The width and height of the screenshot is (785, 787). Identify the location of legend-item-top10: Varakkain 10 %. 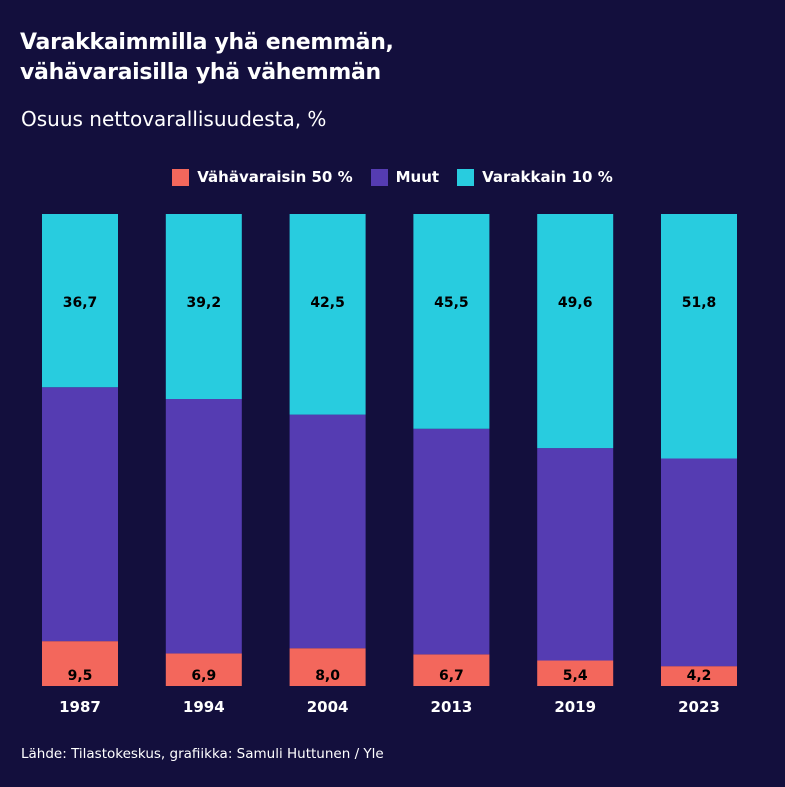
(535, 177).